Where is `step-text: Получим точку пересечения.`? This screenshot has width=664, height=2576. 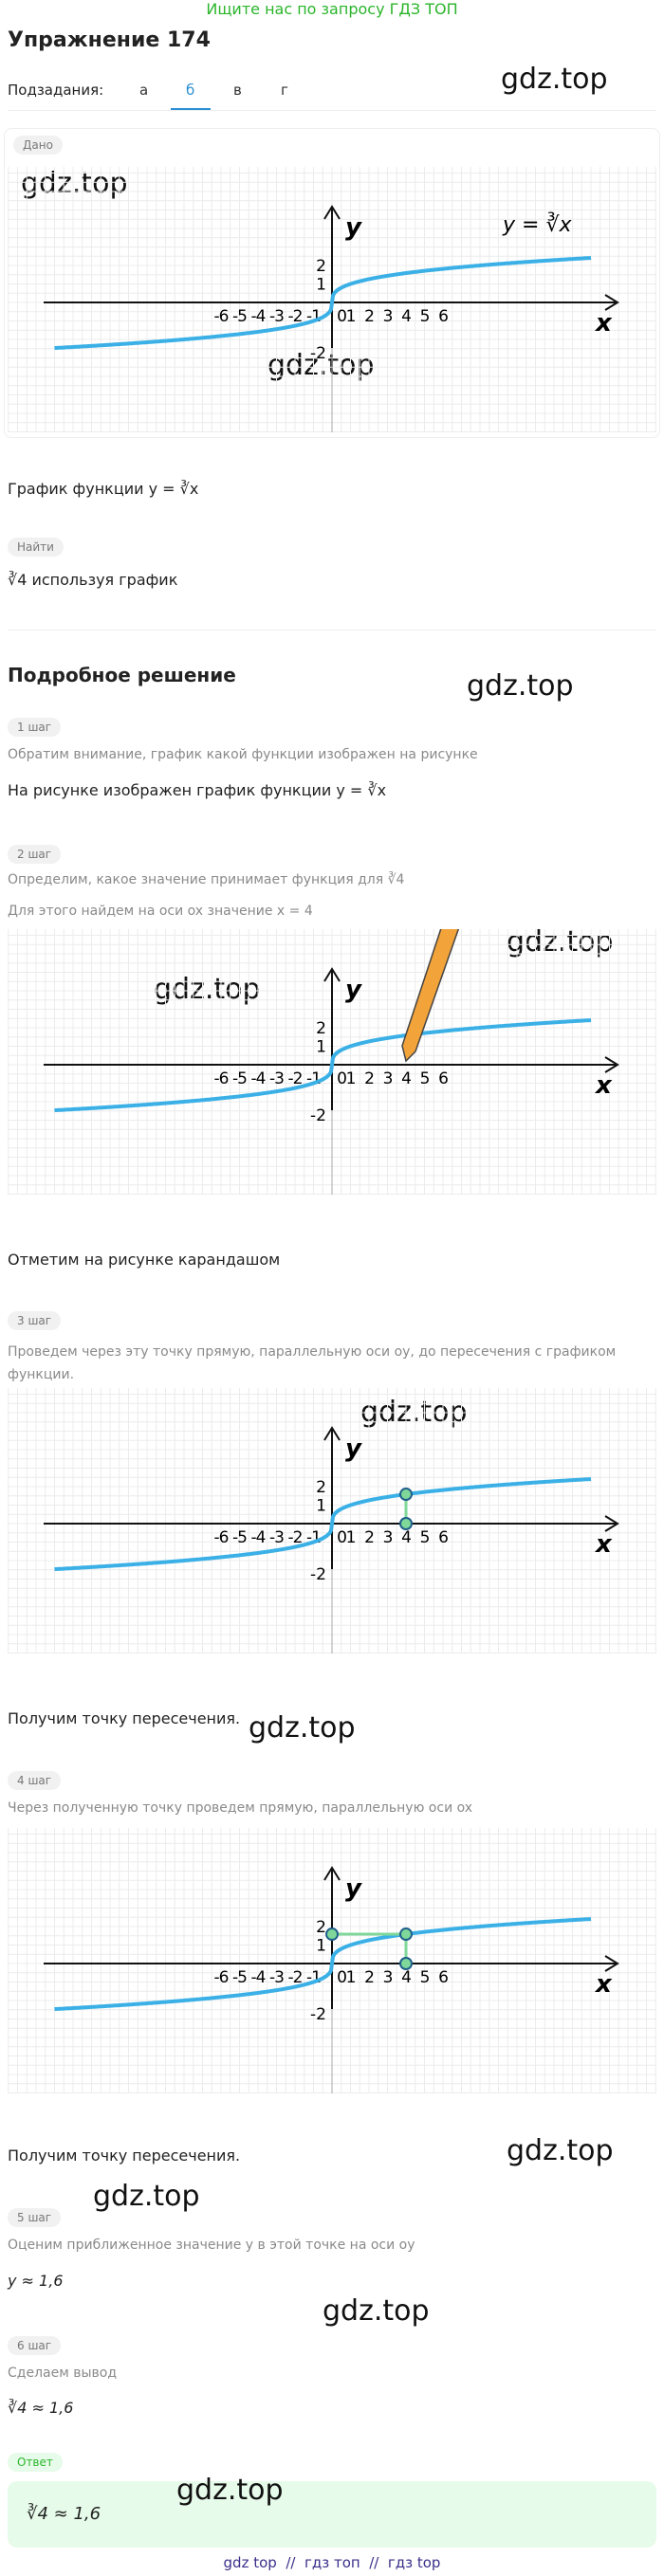
step-text: Получим точку пересечения. is located at coordinates (124, 1718).